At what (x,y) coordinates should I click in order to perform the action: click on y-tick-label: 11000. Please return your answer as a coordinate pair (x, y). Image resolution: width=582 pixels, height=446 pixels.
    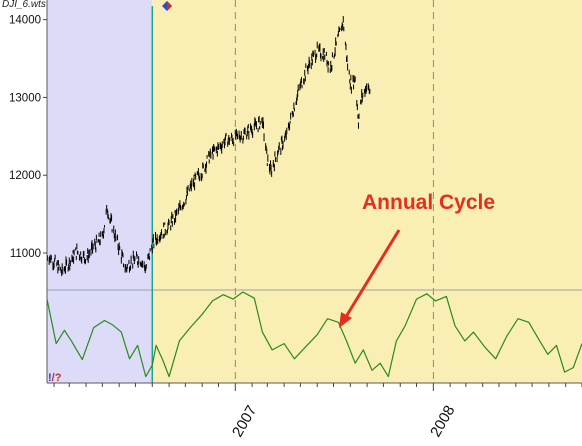
    Looking at the image, I should click on (25, 254).